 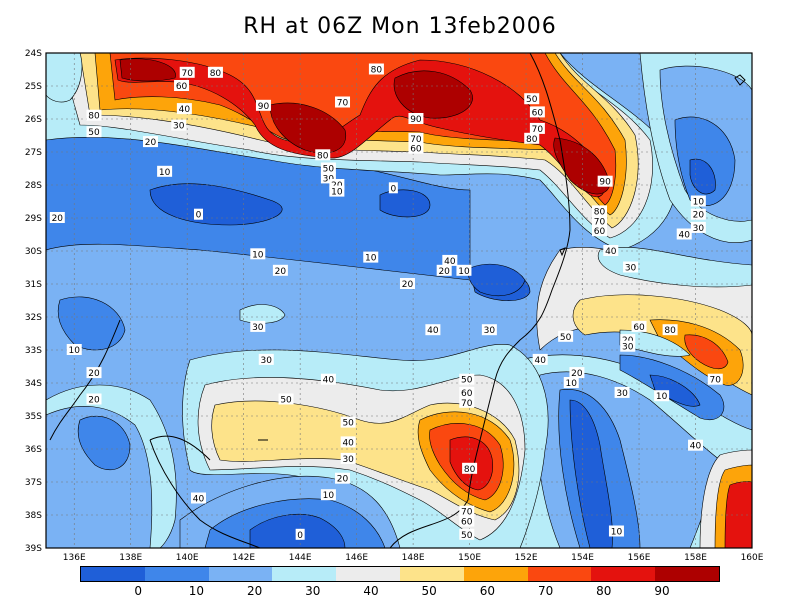 What do you see at coordinates (33, 351) in the screenshot?
I see `lat-tick-label: 33S` at bounding box center [33, 351].